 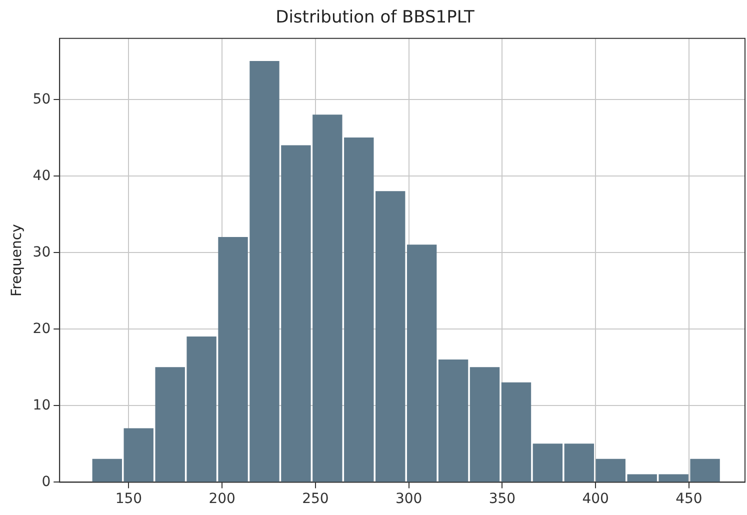 I want to click on y-axis-title: Frequency, so click(x=17, y=260).